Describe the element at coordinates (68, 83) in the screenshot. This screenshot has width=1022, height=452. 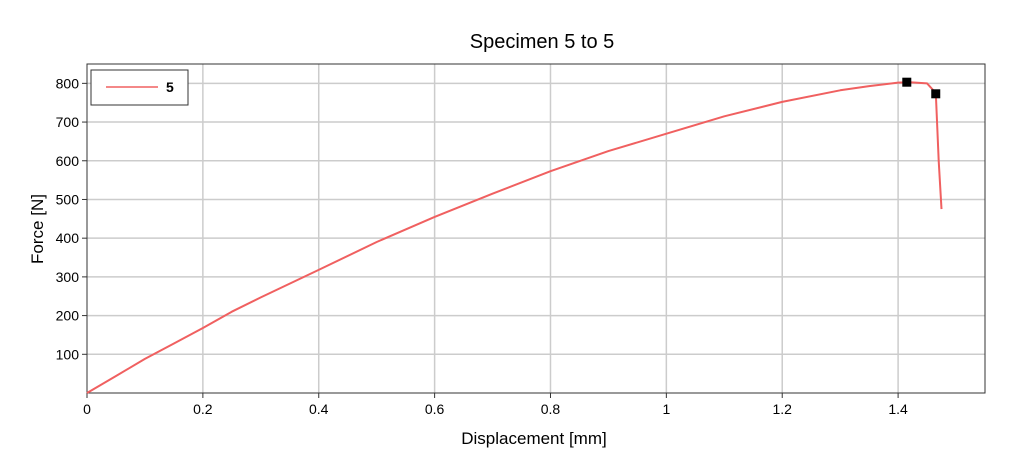
I see `y-tick-label: 800` at that location.